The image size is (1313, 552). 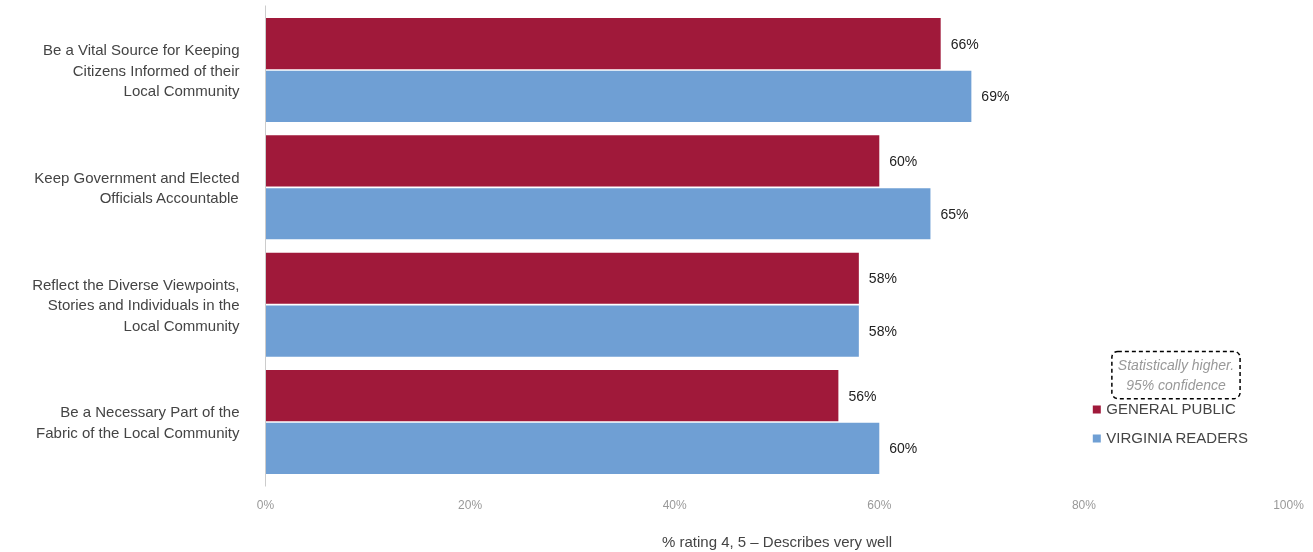 What do you see at coordinates (862, 395) in the screenshot?
I see `data-label: 56%` at bounding box center [862, 395].